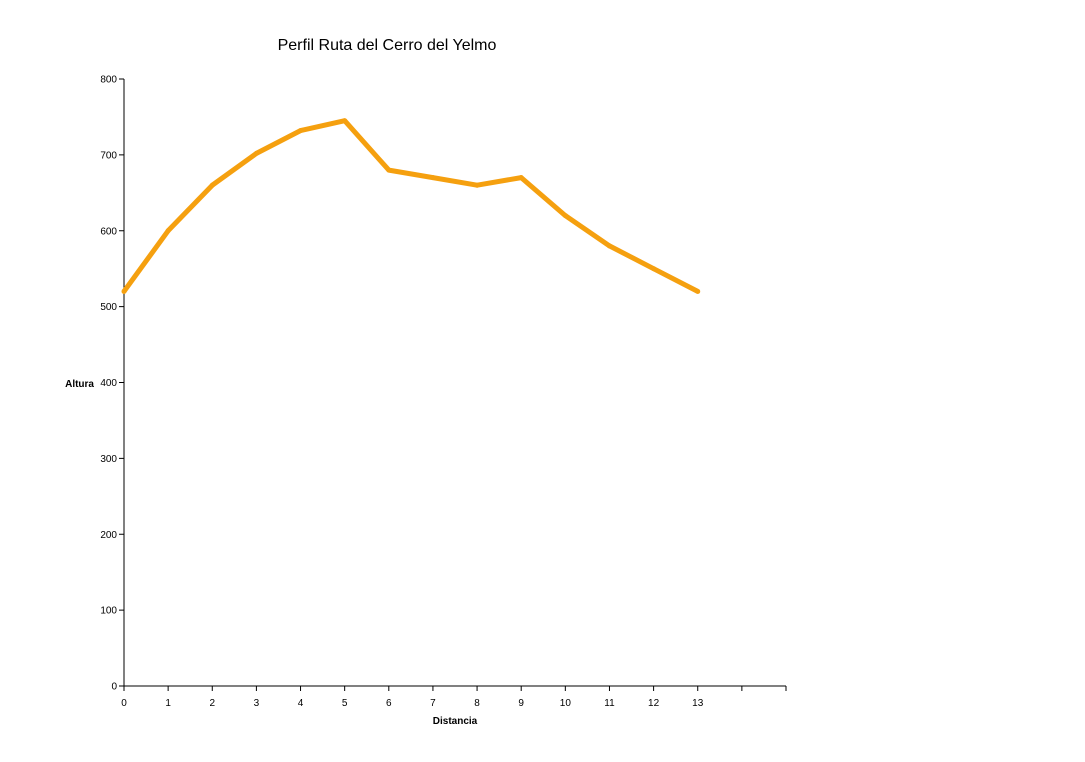 This screenshot has height=762, width=1085. I want to click on y-tick-label: 800, so click(108, 80).